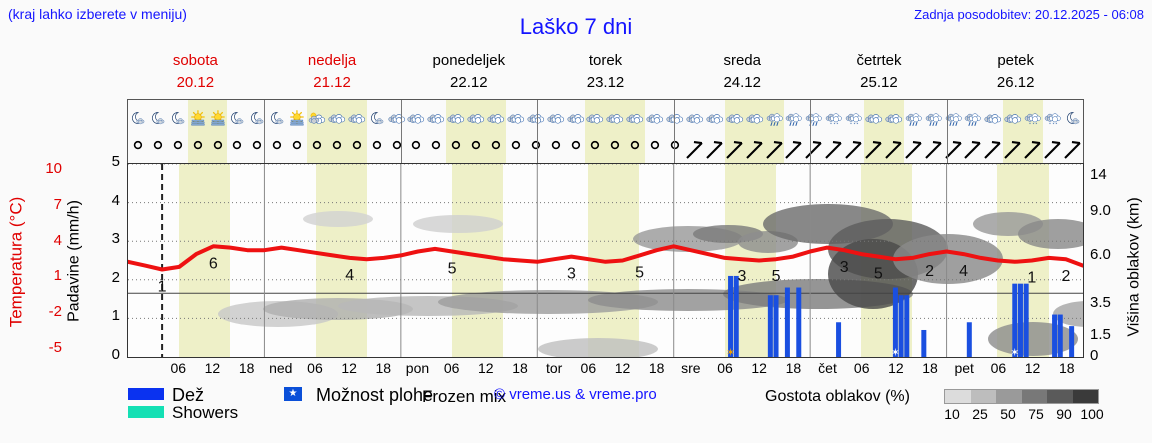  What do you see at coordinates (57, 276) in the screenshot?
I see `temperature-tick: 1` at bounding box center [57, 276].